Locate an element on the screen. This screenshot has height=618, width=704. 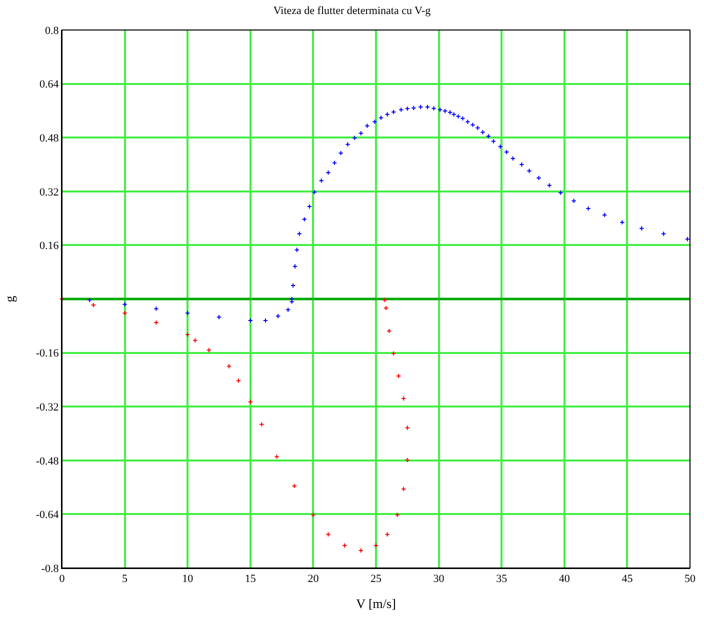
x-tick-label: 20 is located at coordinates (314, 579).